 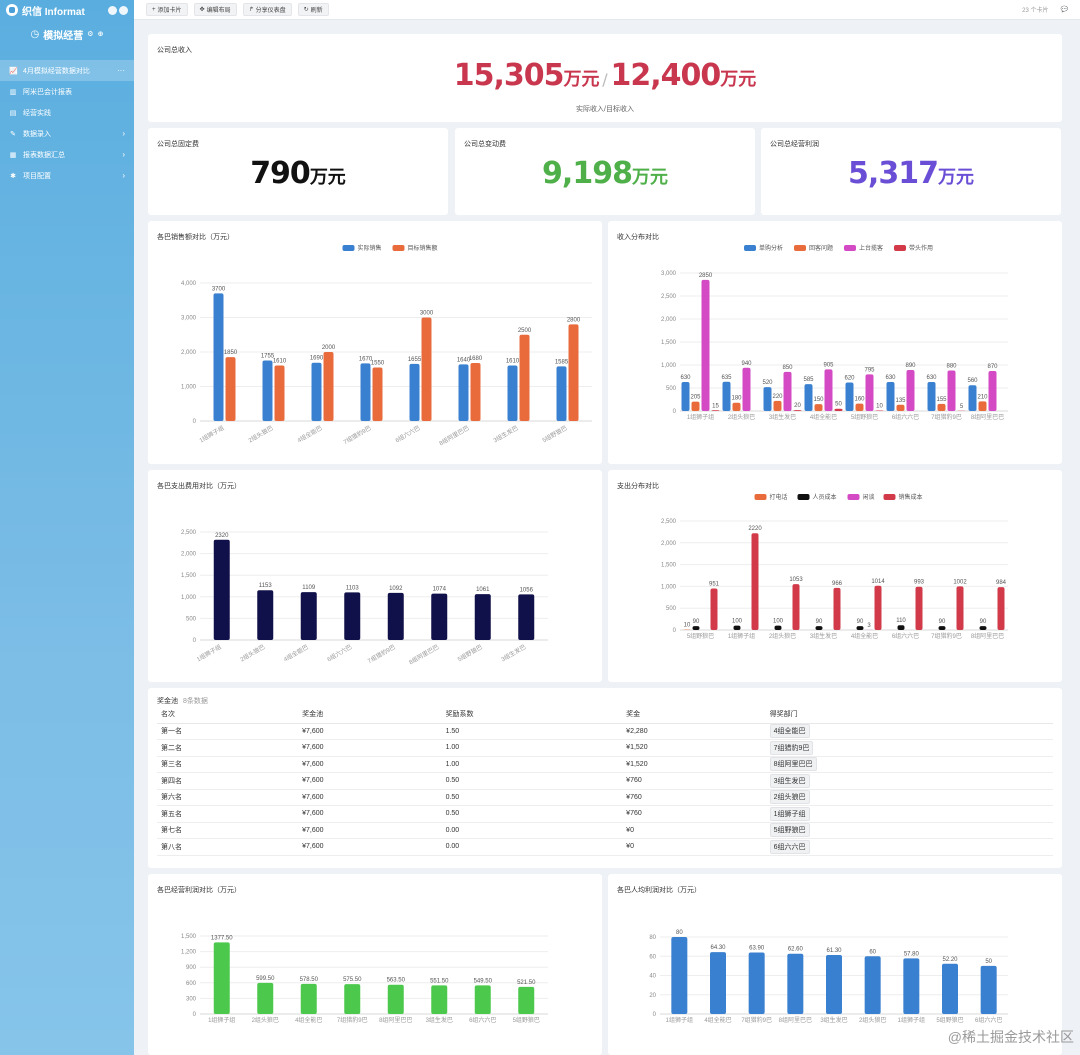 I want to click on sidebar-item-5: ✱ 项目配置 ›, so click(x=67, y=175).